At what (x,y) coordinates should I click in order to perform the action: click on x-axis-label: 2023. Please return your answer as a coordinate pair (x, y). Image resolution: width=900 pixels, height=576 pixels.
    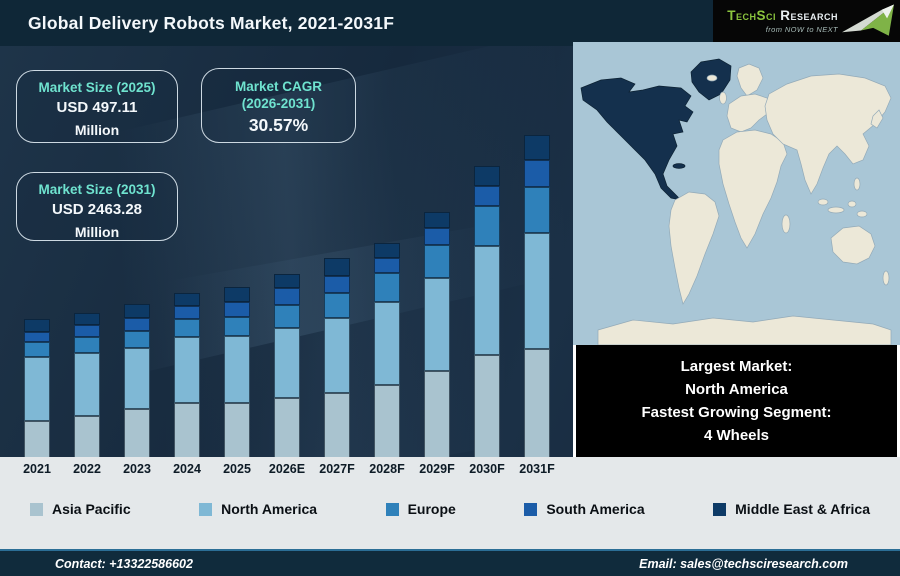
    Looking at the image, I should click on (137, 469).